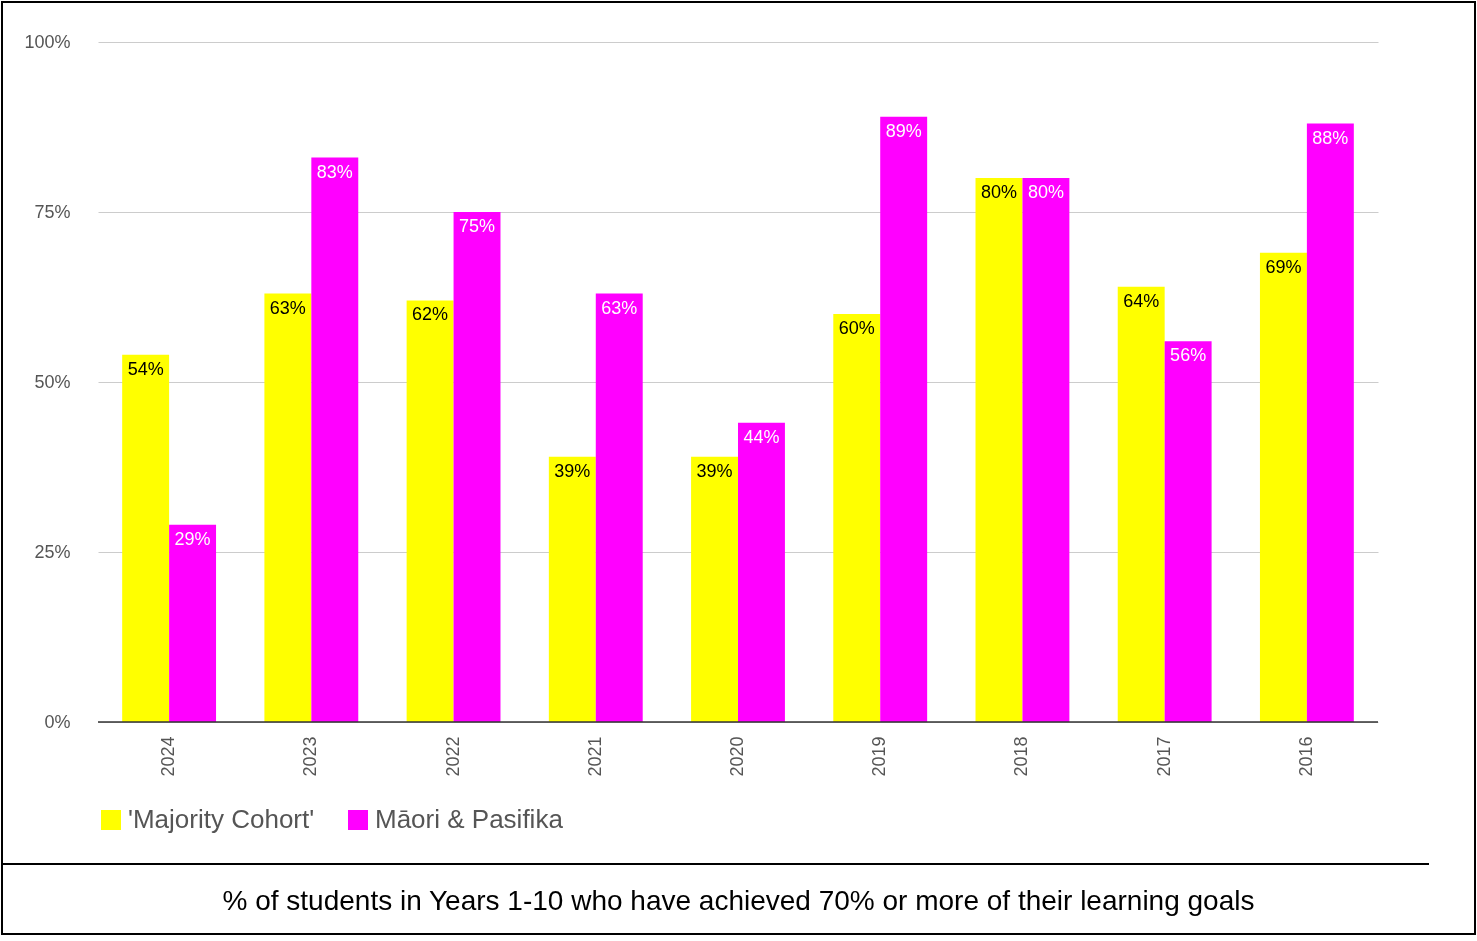 The width and height of the screenshot is (1477, 941). Describe the element at coordinates (430, 314) in the screenshot. I see `data-label: 62%` at that location.